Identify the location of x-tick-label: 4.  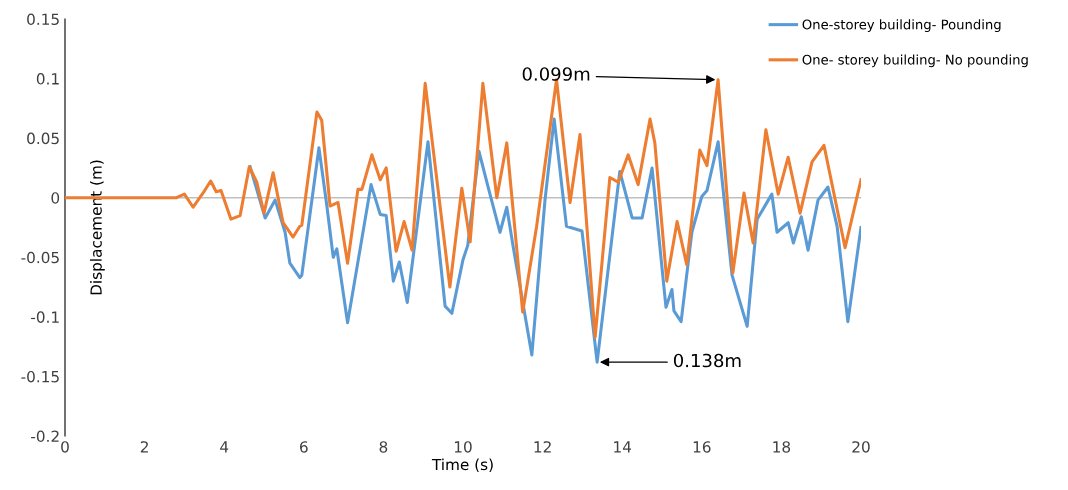
(224, 447).